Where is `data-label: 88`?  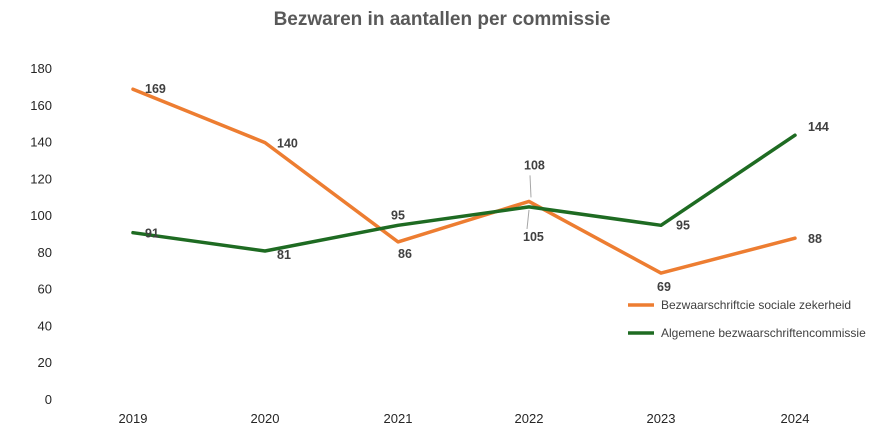 data-label: 88 is located at coordinates (815, 239).